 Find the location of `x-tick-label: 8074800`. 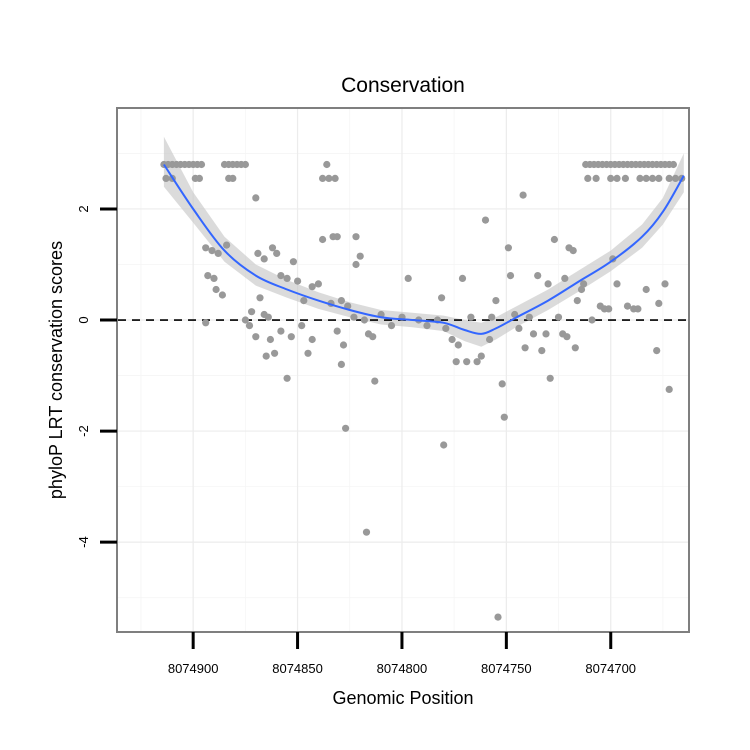

x-tick-label: 8074800 is located at coordinates (402, 668).